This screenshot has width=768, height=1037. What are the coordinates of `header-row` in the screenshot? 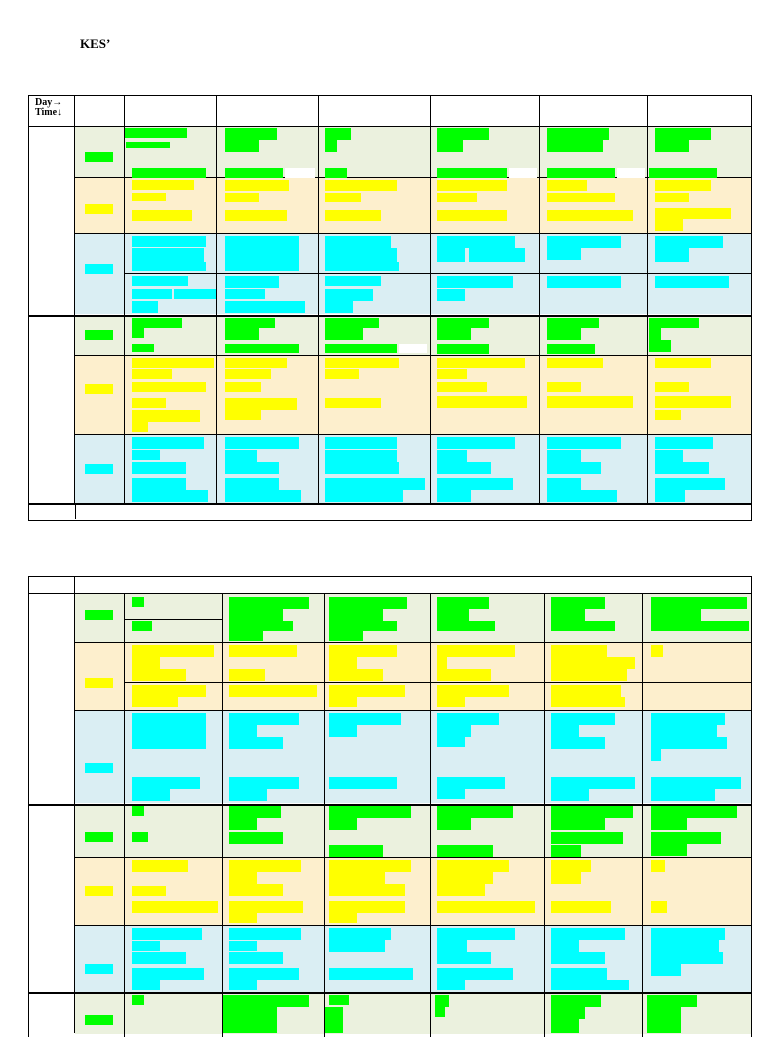 It's located at (390, 585).